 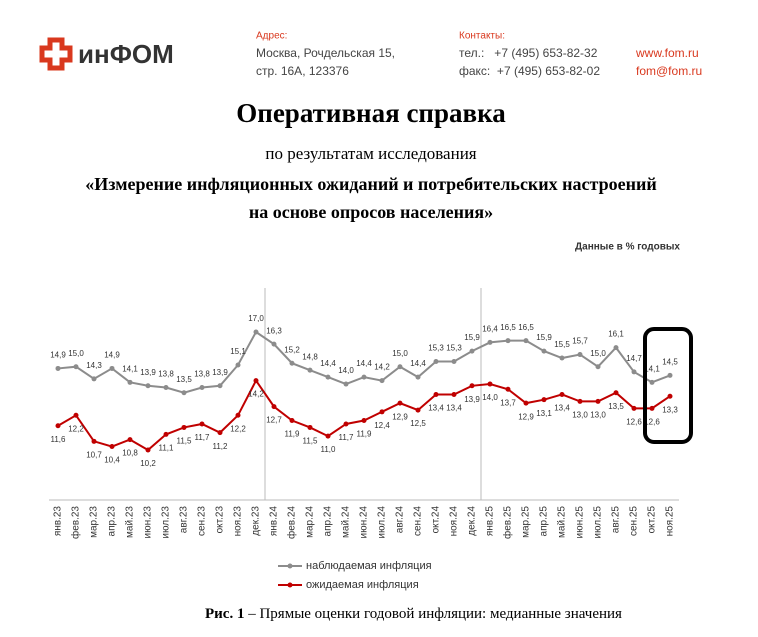 What do you see at coordinates (292, 522) in the screenshot?
I see `x-tick-label: фев.24` at bounding box center [292, 522].